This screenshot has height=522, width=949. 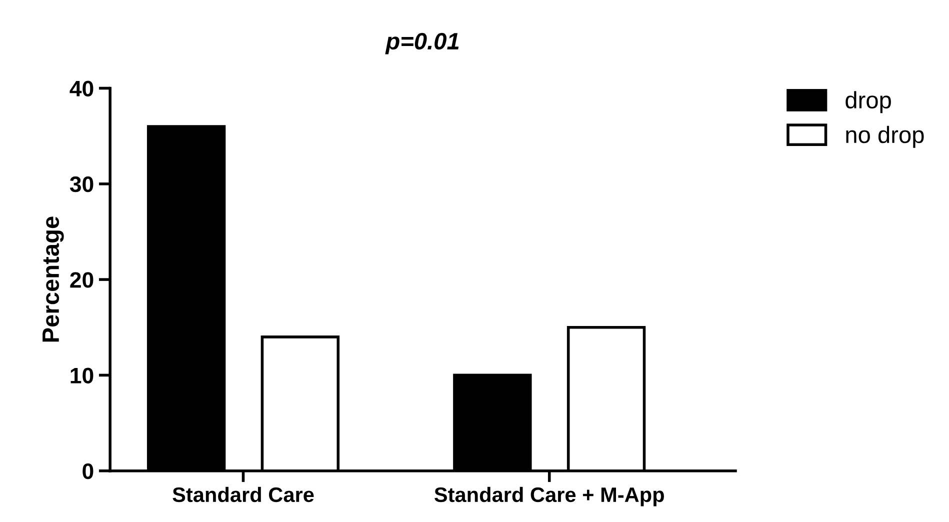 What do you see at coordinates (82, 184) in the screenshot?
I see `y-tick-label: 30` at bounding box center [82, 184].